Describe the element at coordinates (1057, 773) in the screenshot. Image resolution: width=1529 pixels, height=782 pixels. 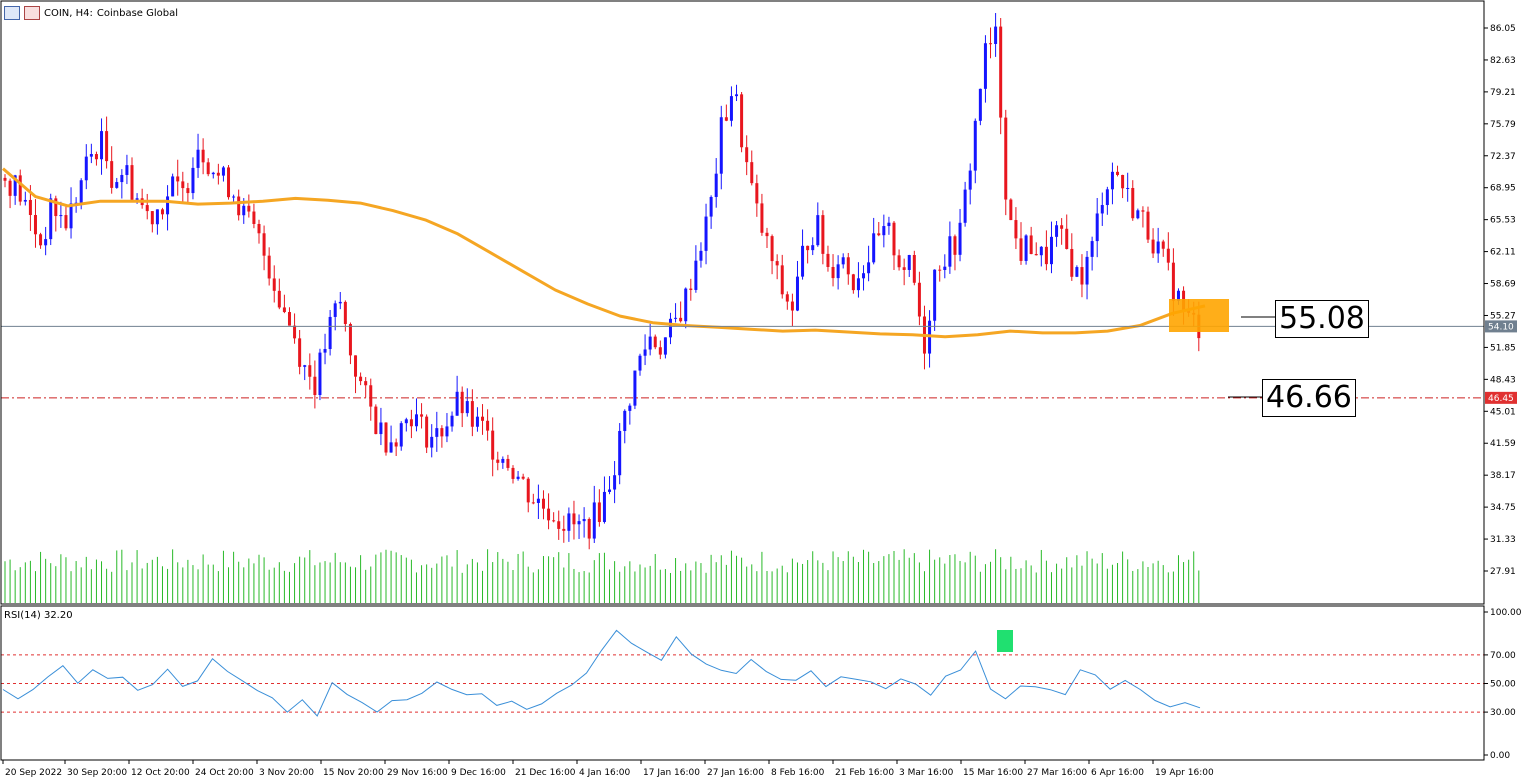
I see `x-tick-label: 27 Mar 16:00` at that location.